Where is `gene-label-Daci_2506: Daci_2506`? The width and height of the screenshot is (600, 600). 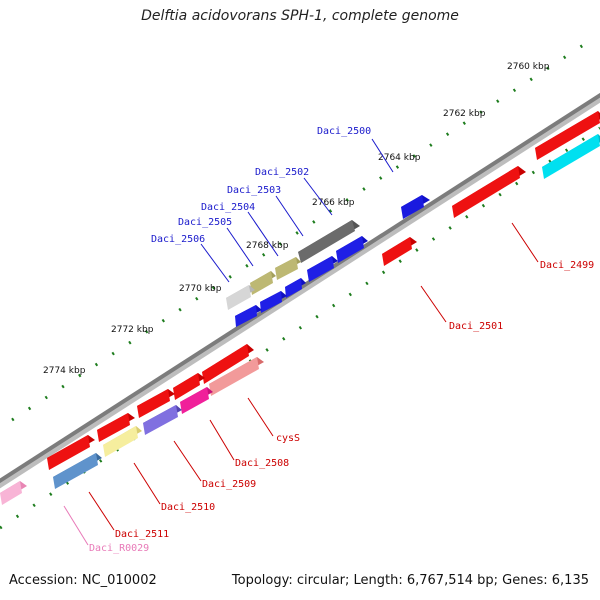 gene-label-Daci_2506: Daci_2506 is located at coordinates (178, 239).